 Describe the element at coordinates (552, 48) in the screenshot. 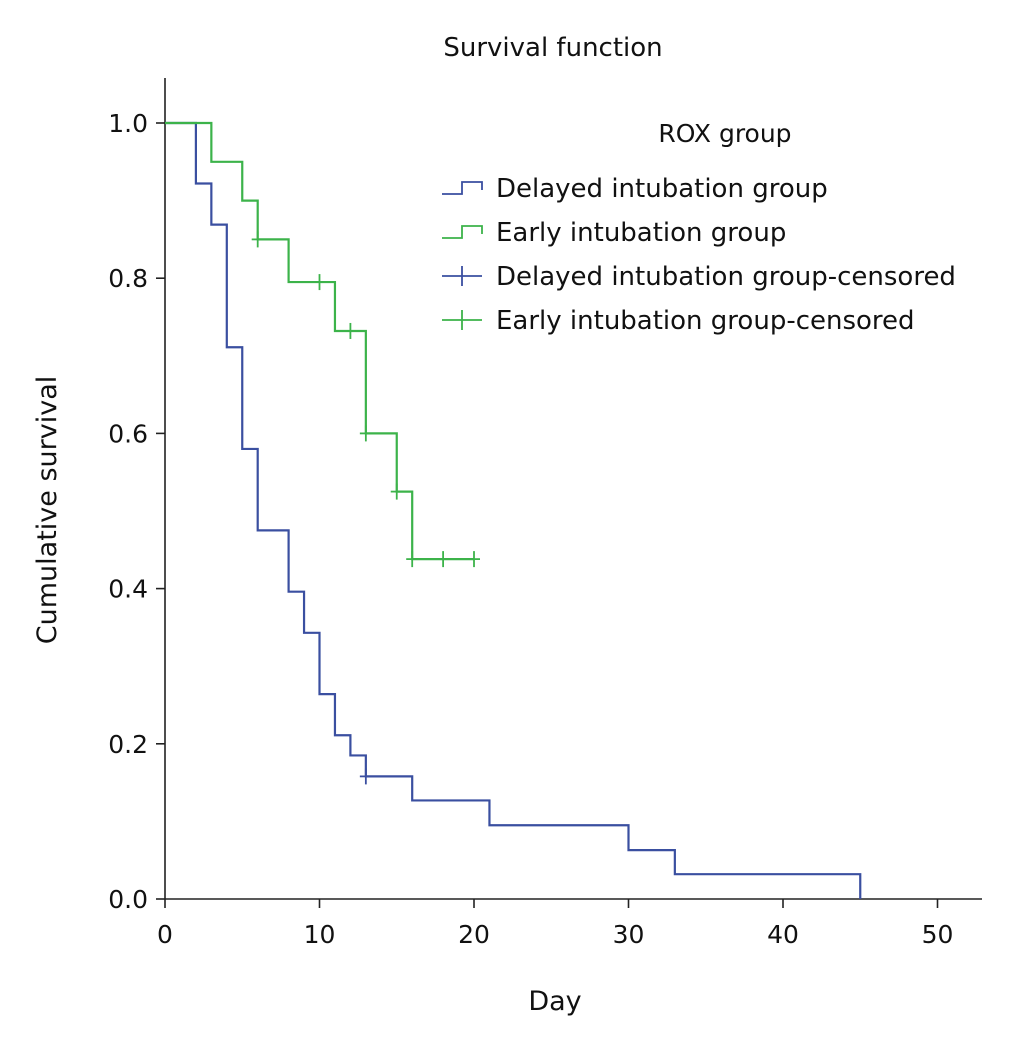

I see `chart-title: Survival function` at that location.